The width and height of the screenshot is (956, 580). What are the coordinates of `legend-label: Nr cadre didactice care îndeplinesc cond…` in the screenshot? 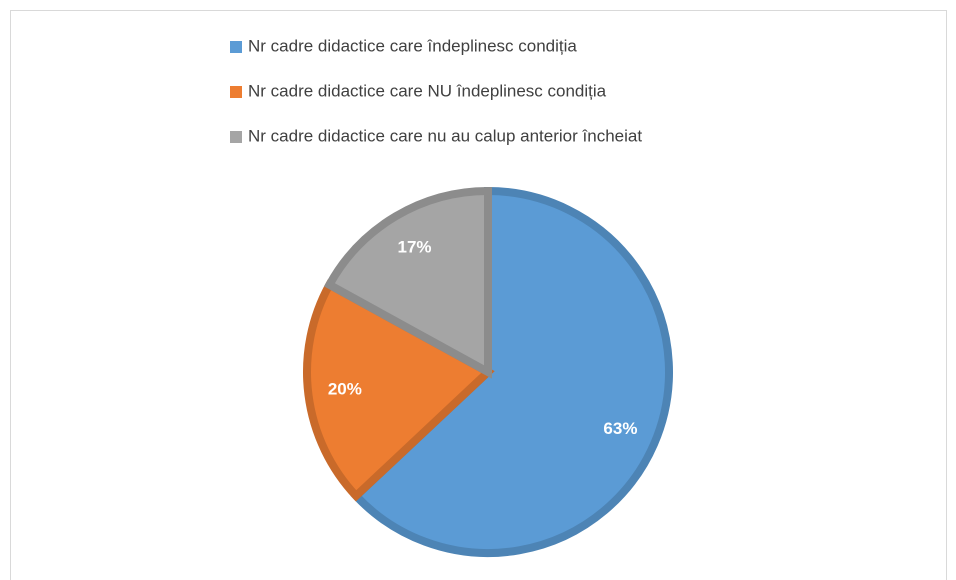 It's located at (412, 45).